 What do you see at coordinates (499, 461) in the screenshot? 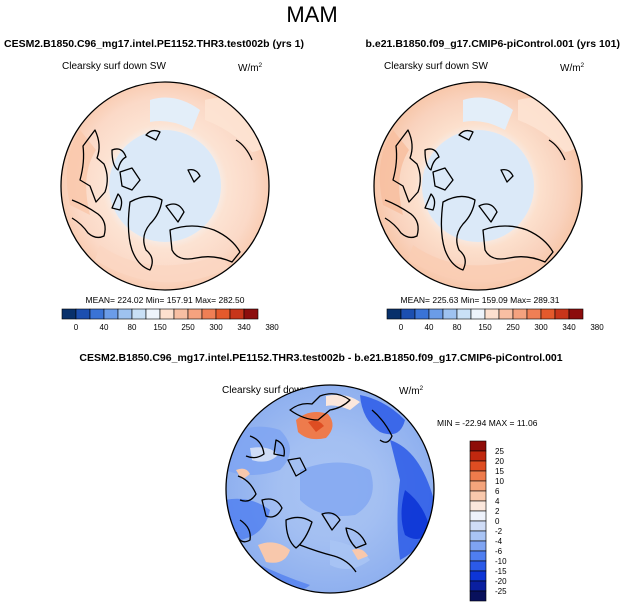
I see `colorbar-tick-label: 20` at bounding box center [499, 461].